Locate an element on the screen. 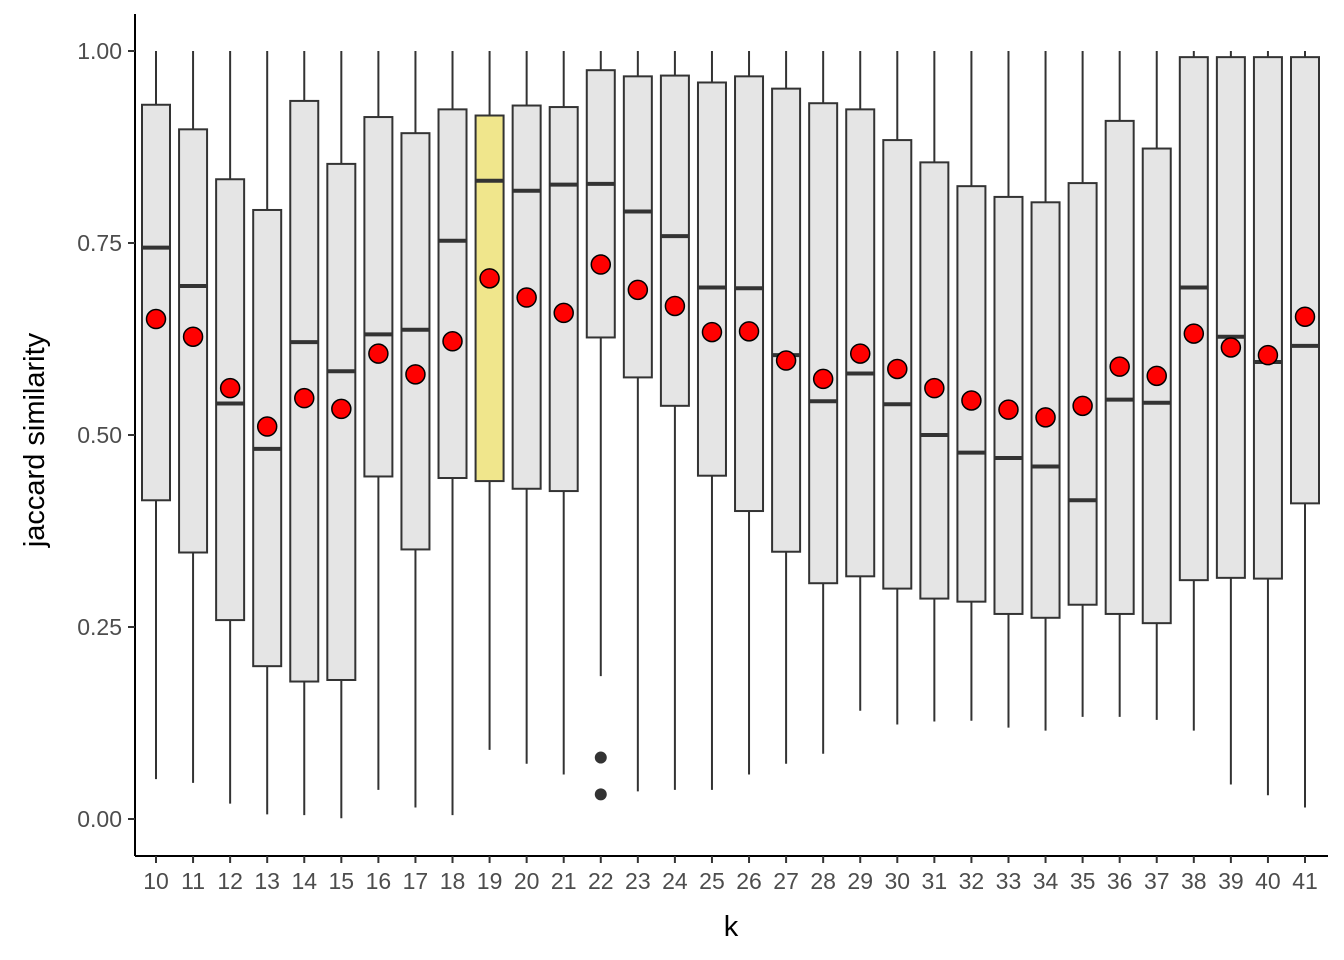  x-tick-label: 35 is located at coordinates (1083, 881).